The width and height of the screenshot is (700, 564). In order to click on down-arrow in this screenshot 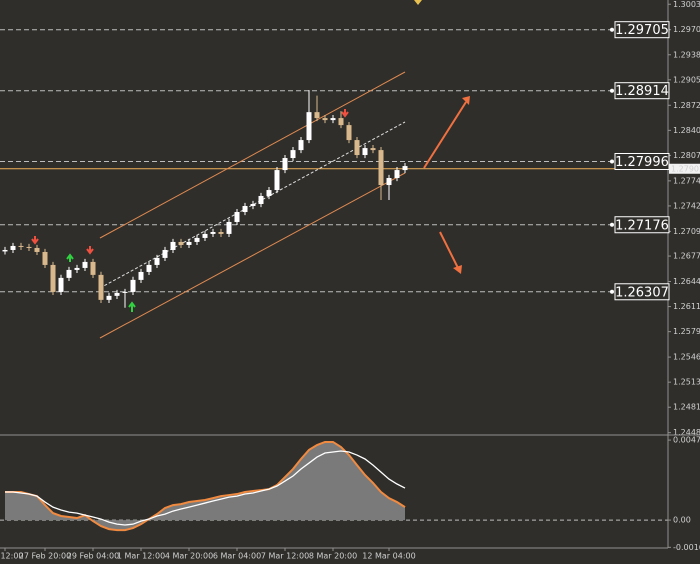, I will do `click(449, 250)`.